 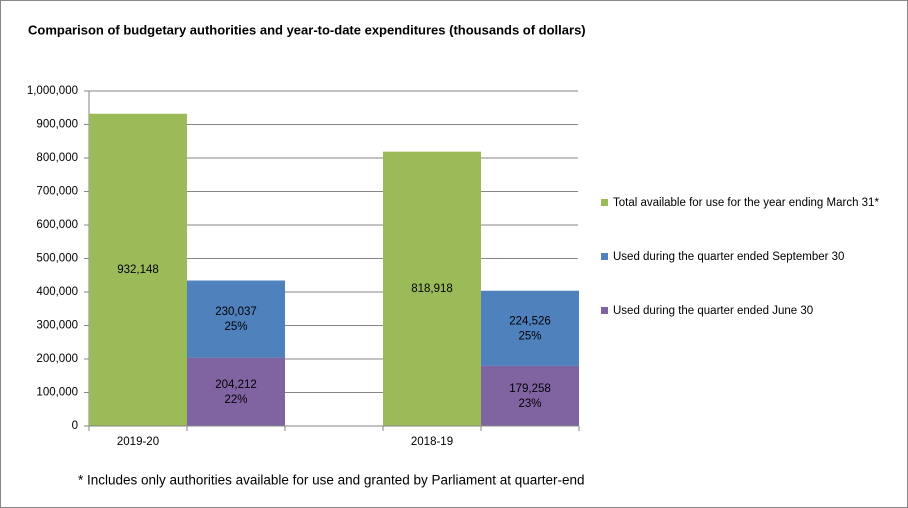 I want to click on value-label: 230,037, so click(x=236, y=312).